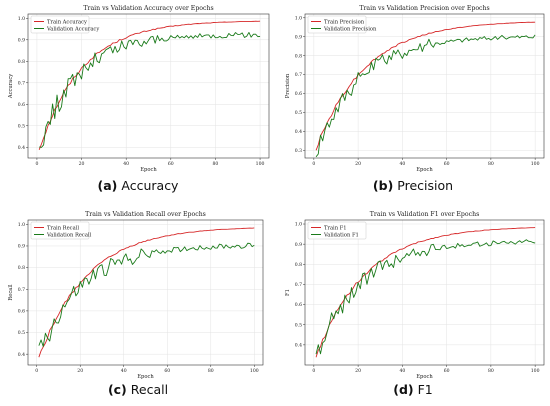 The image size is (550, 406). Describe the element at coordinates (425, 389) in the screenshot. I see `caption-text: F1` at that location.